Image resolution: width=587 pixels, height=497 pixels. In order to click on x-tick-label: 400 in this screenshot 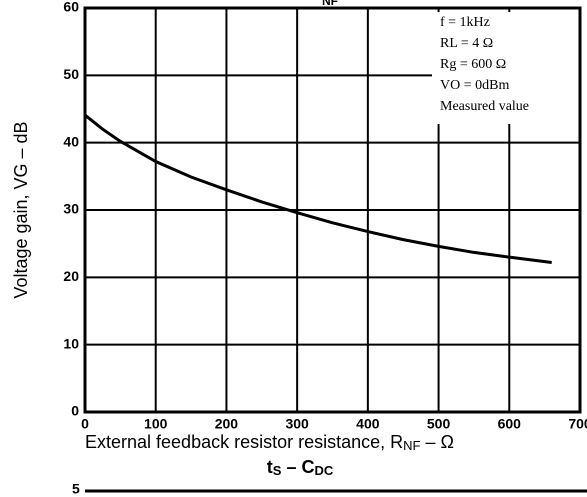, I will do `click(368, 424)`.